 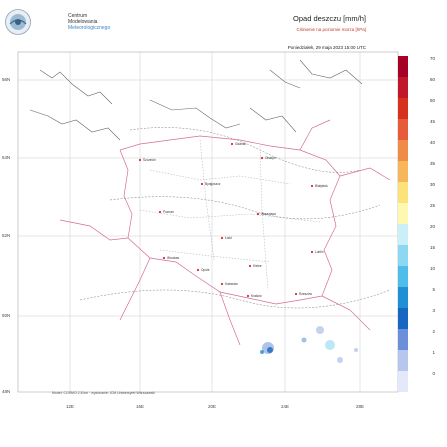 I want to click on colorbar-label: 20, so click(x=432, y=226).